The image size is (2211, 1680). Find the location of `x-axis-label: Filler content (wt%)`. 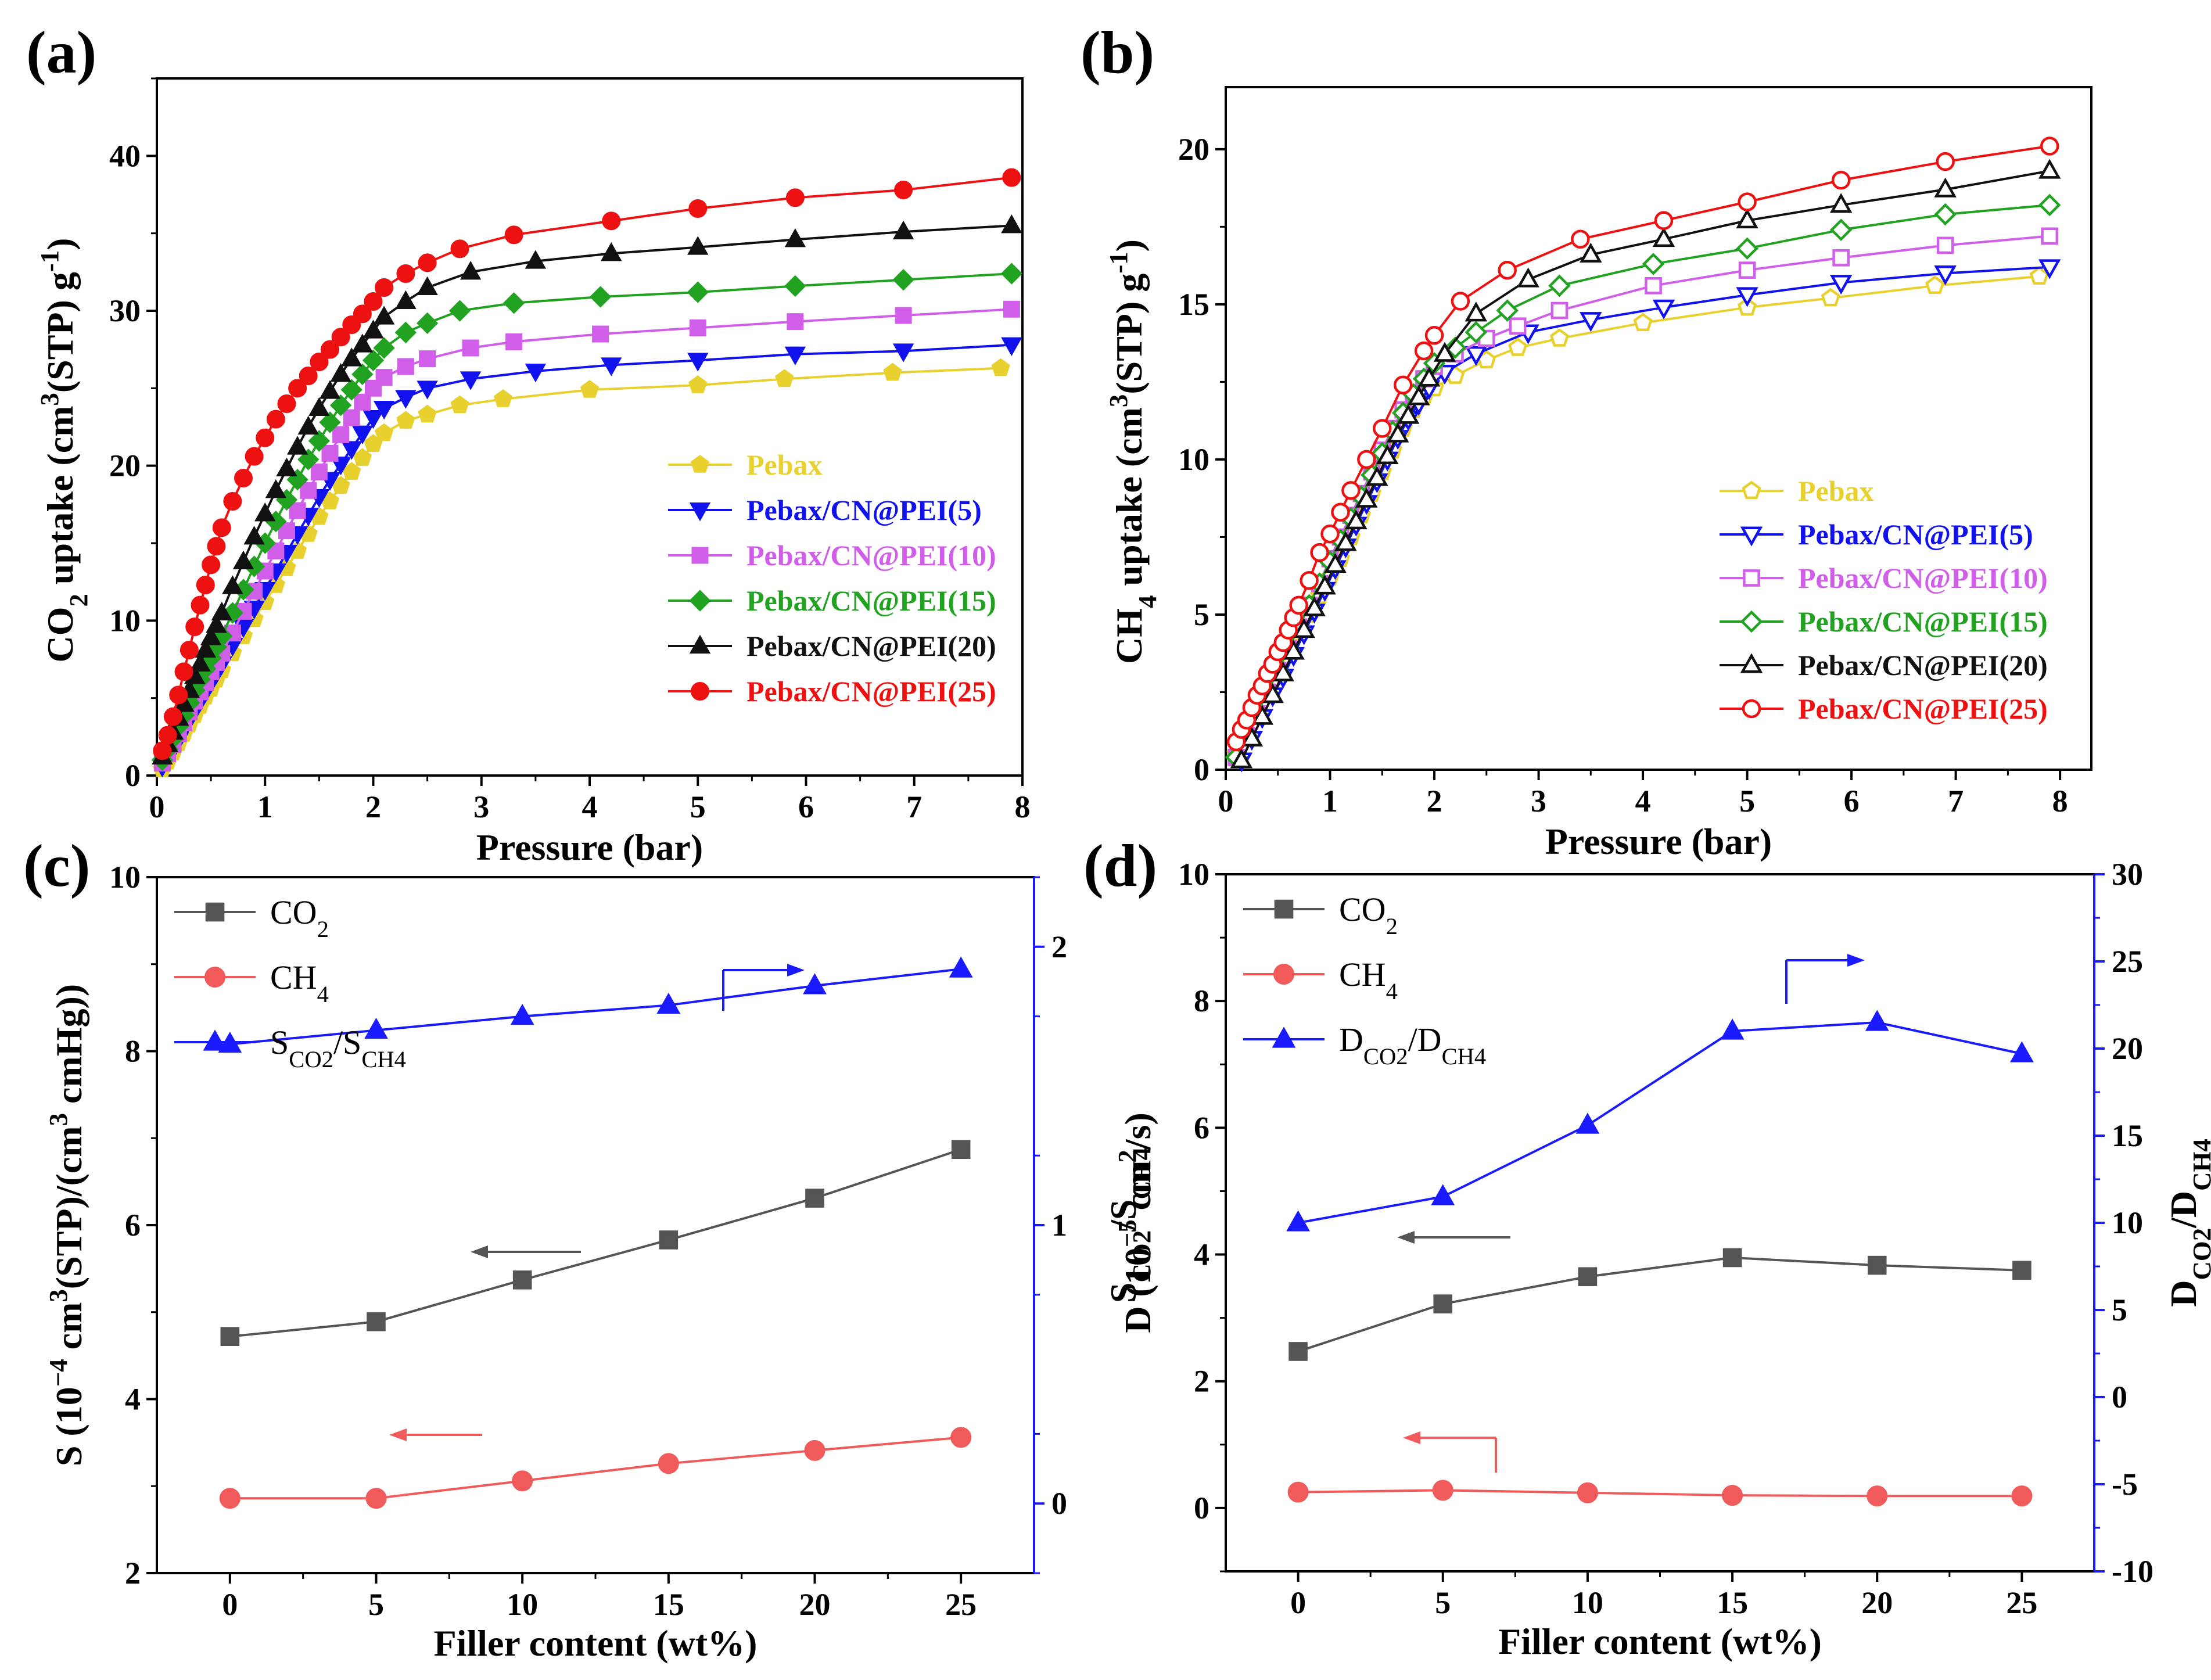

x-axis-label: Filler content (wt%) is located at coordinates (596, 1643).